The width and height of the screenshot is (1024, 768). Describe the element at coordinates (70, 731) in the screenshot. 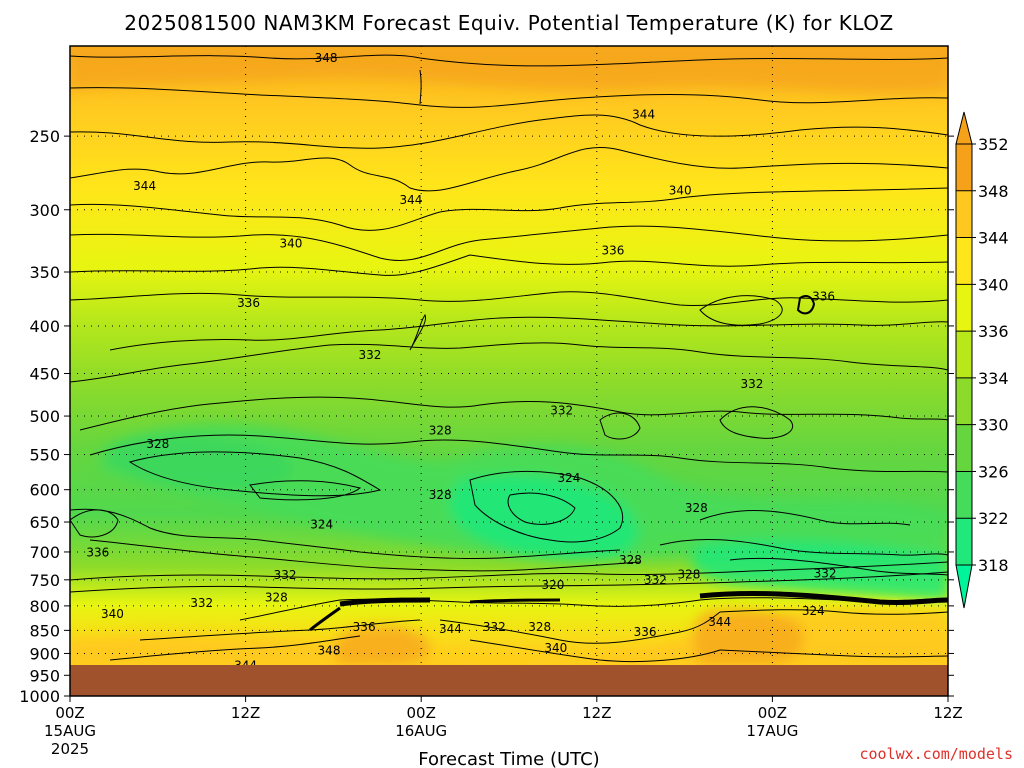

I see `x-date-label: 15AUG` at that location.